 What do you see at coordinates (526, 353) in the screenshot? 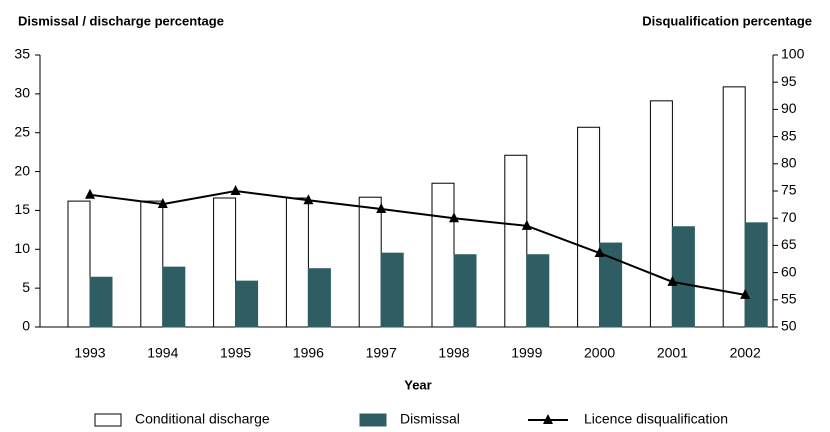
I see `x-tick-label: 1999` at bounding box center [526, 353].